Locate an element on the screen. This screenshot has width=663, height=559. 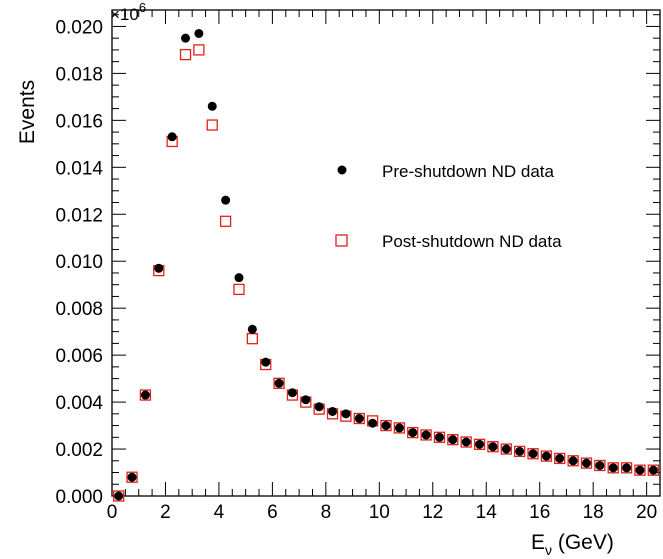
x-tick-label: 6 is located at coordinates (272, 512).